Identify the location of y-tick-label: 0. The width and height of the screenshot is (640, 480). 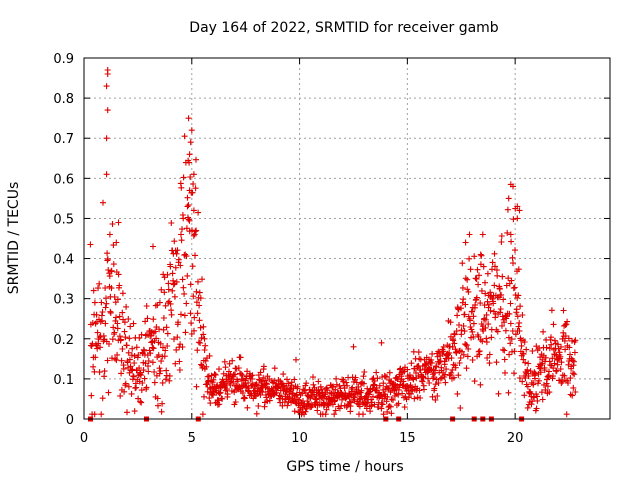
(70, 420).